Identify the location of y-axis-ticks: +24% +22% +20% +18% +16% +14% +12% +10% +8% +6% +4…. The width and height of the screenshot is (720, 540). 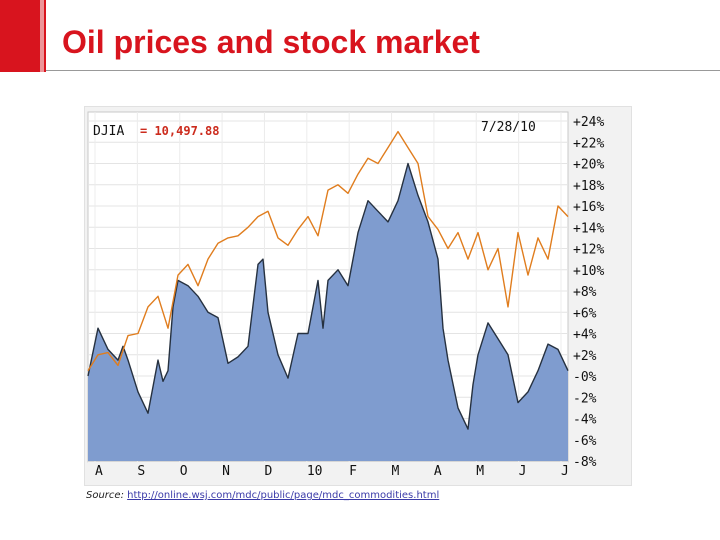
(588, 292).